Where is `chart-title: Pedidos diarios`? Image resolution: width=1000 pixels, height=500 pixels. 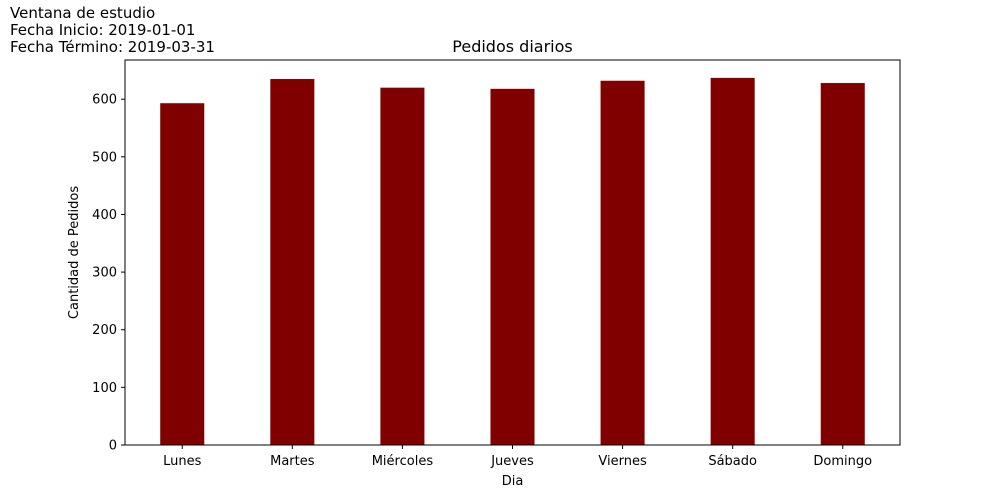
chart-title: Pedidos diarios is located at coordinates (512, 46).